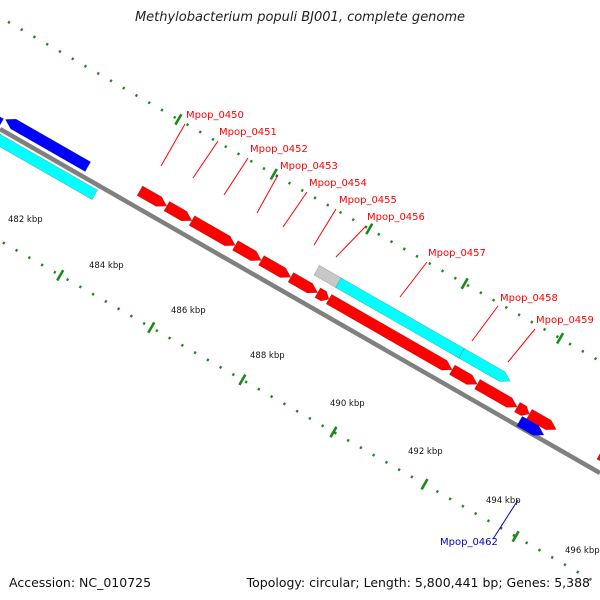 The image size is (600, 600). What do you see at coordinates (457, 253) in the screenshot?
I see `gene-label: Mpop_0457` at bounding box center [457, 253].